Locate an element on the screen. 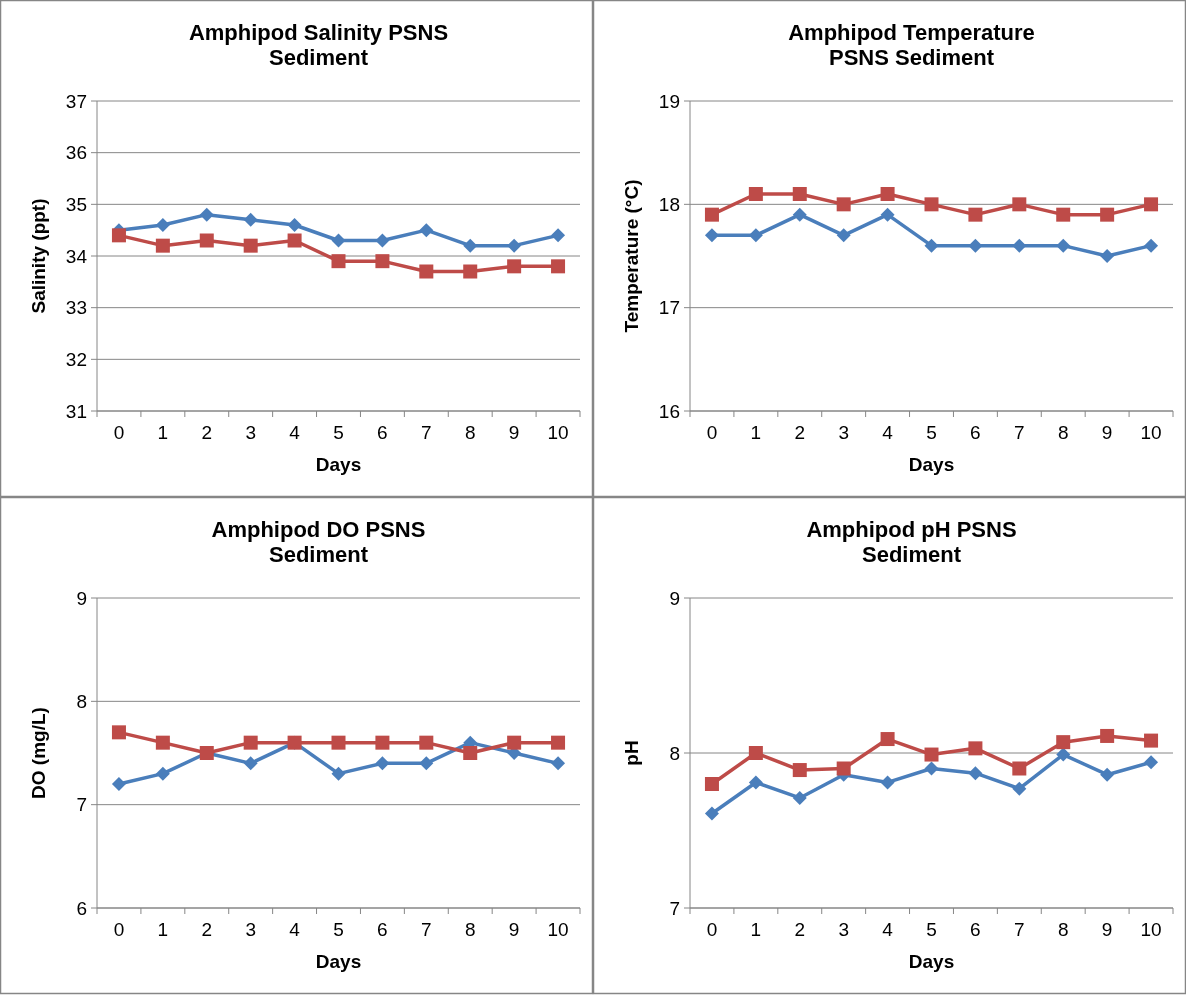 The image size is (1186, 999). y-tick-label: 37 is located at coordinates (76, 101).